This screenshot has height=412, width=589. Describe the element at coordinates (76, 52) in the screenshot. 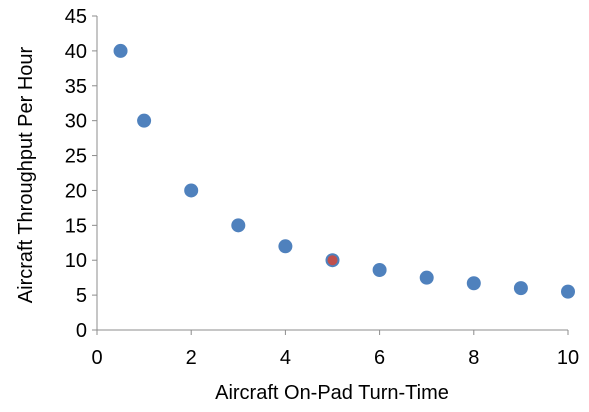

I see `y-tick-label: 40` at that location.